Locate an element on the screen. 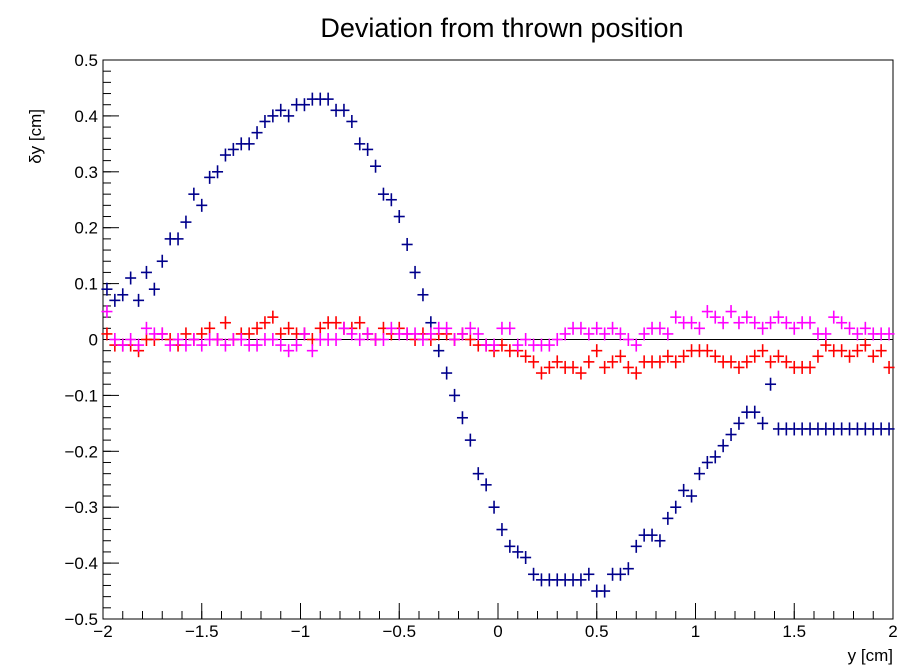  y-tick-label: −0.3 is located at coordinates (81, 507).